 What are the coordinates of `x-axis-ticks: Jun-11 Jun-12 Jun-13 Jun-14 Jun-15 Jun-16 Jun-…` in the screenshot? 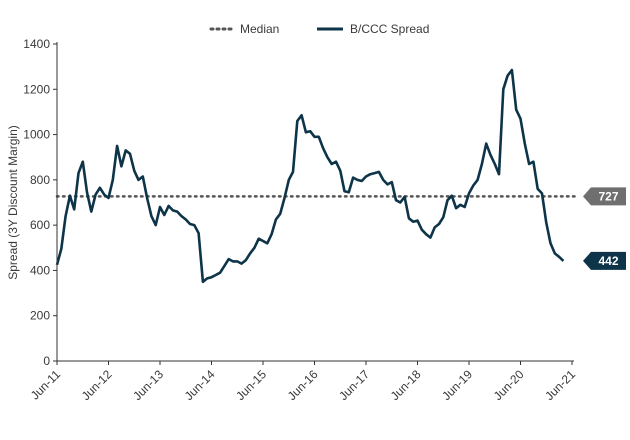 It's located at (303, 382).